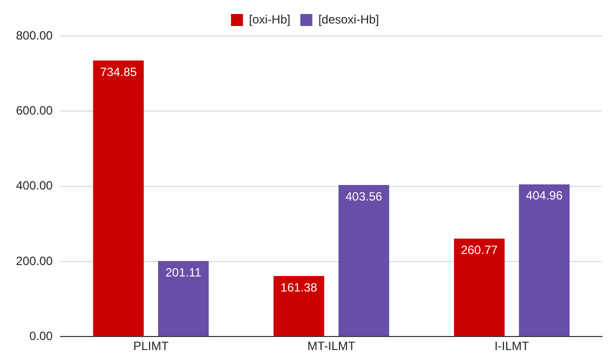 This screenshot has width=614, height=363. Describe the element at coordinates (299, 287) in the screenshot. I see `data-label: 161.38` at that location.